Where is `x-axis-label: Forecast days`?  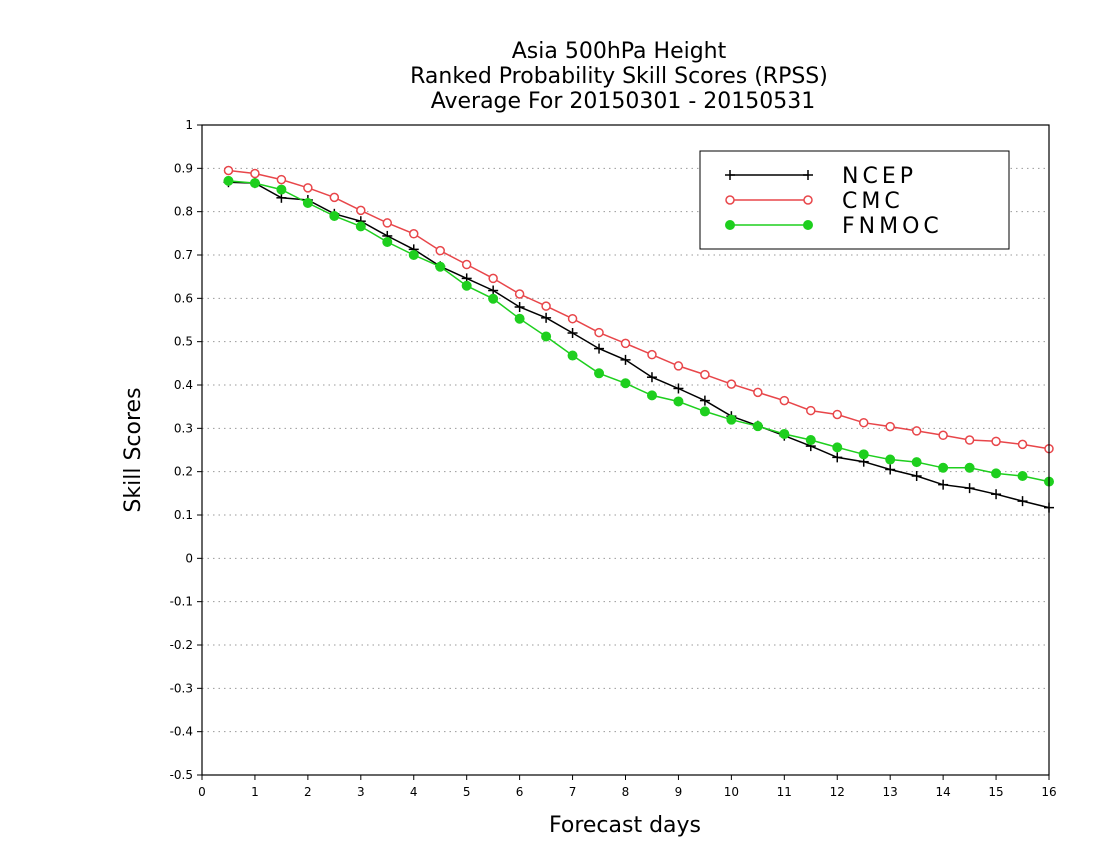
x-axis-label: Forecast days is located at coordinates (625, 825).